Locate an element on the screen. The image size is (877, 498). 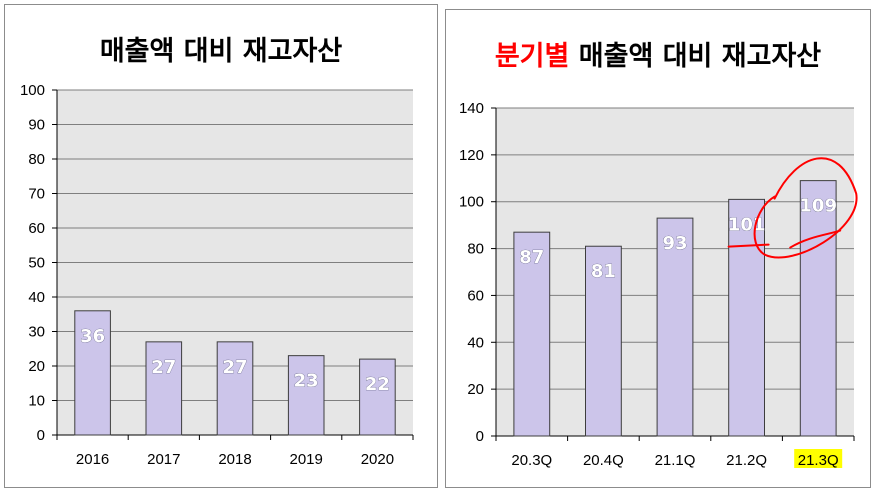
data-label: 93 is located at coordinates (674, 243).